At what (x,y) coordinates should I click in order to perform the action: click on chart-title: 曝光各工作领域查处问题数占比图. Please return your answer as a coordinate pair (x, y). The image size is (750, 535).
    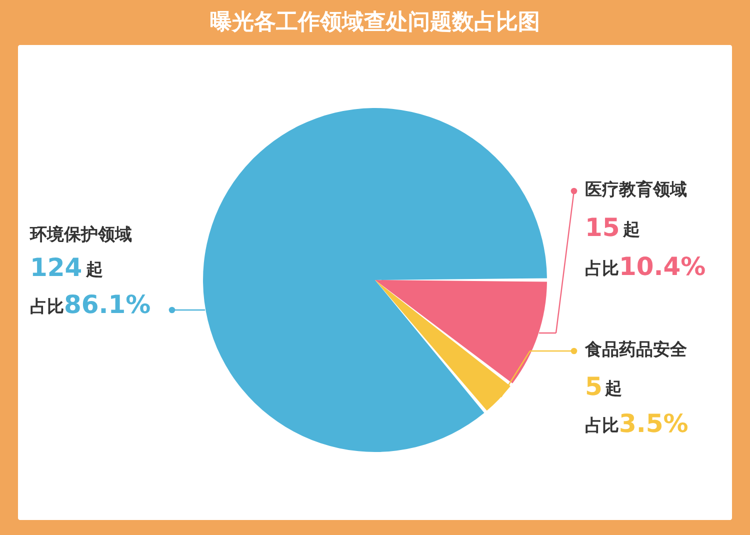
    Looking at the image, I should click on (375, 22).